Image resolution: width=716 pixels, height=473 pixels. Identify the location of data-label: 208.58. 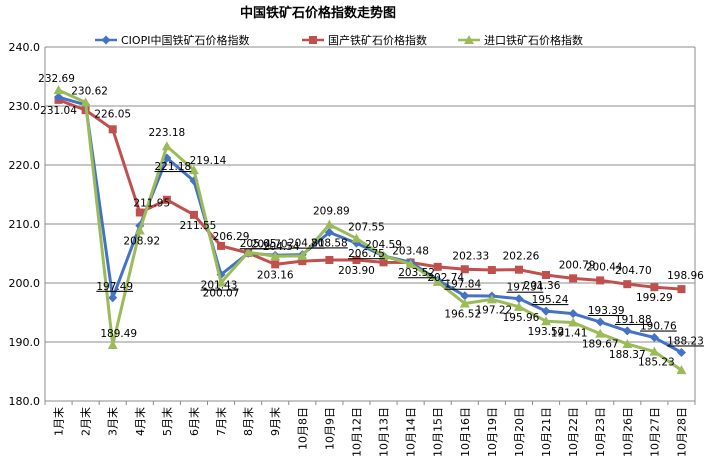
(329, 243).